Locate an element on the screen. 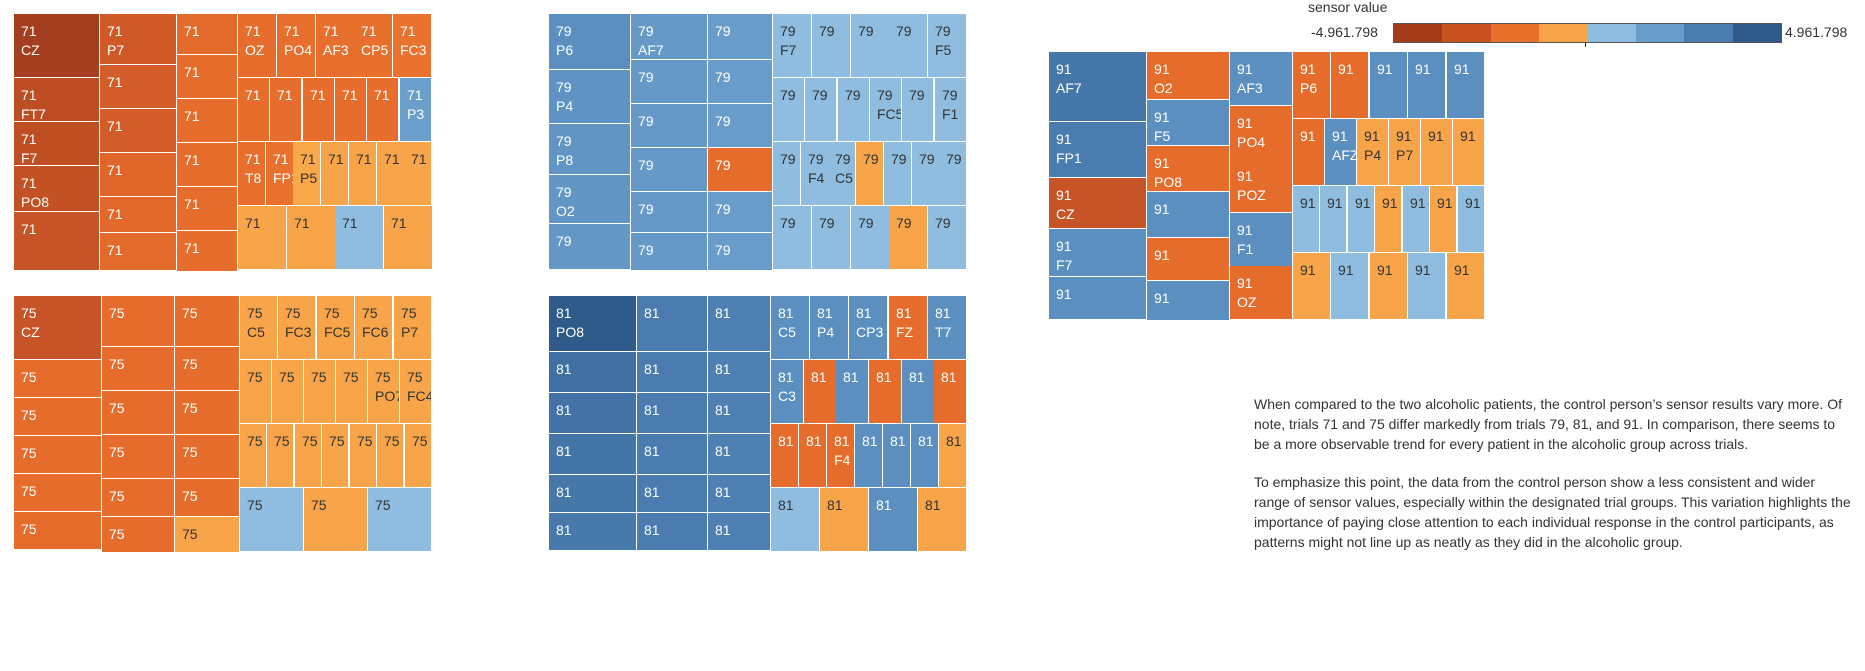 Image resolution: width=1865 pixels, height=671 pixels. treemap-cell: 75 FC6 is located at coordinates (374, 328).